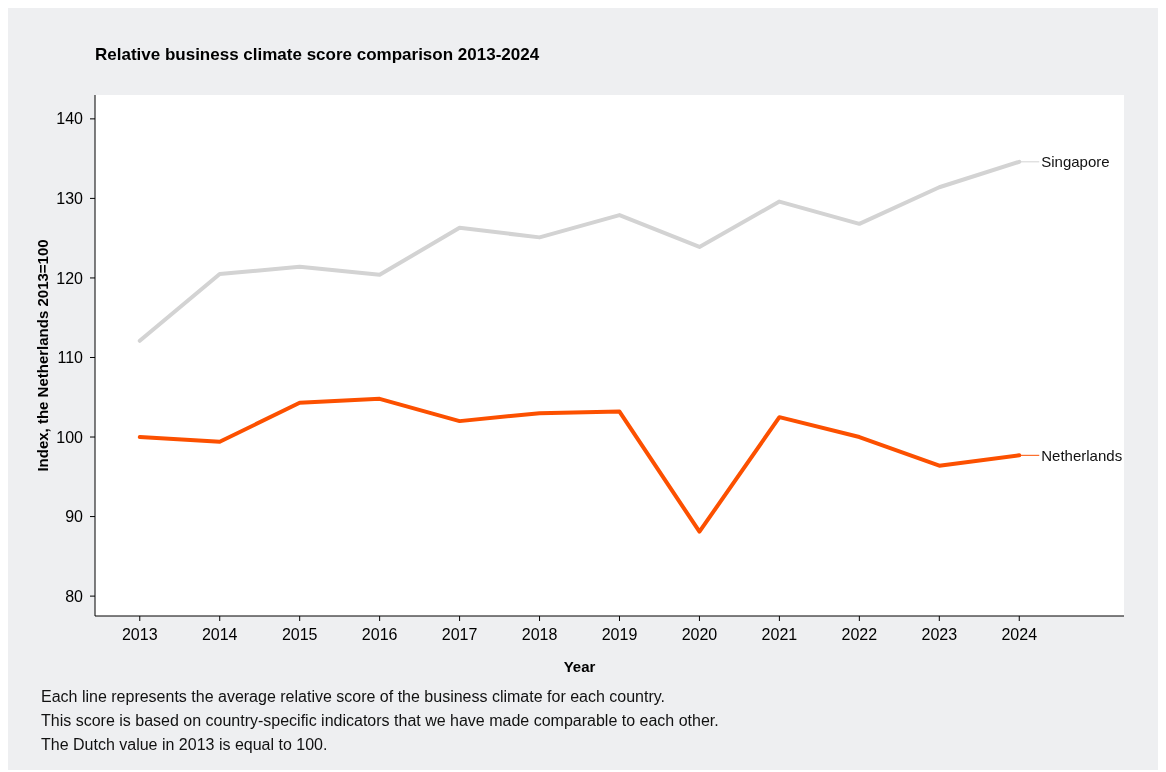  Describe the element at coordinates (619, 634) in the screenshot. I see `x-tick-label: 2019` at that location.